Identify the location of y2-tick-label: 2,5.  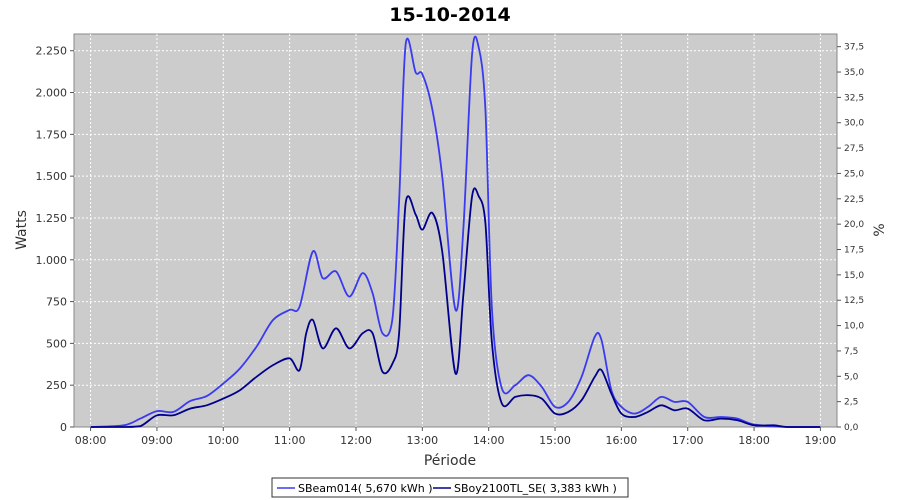
(851, 403).